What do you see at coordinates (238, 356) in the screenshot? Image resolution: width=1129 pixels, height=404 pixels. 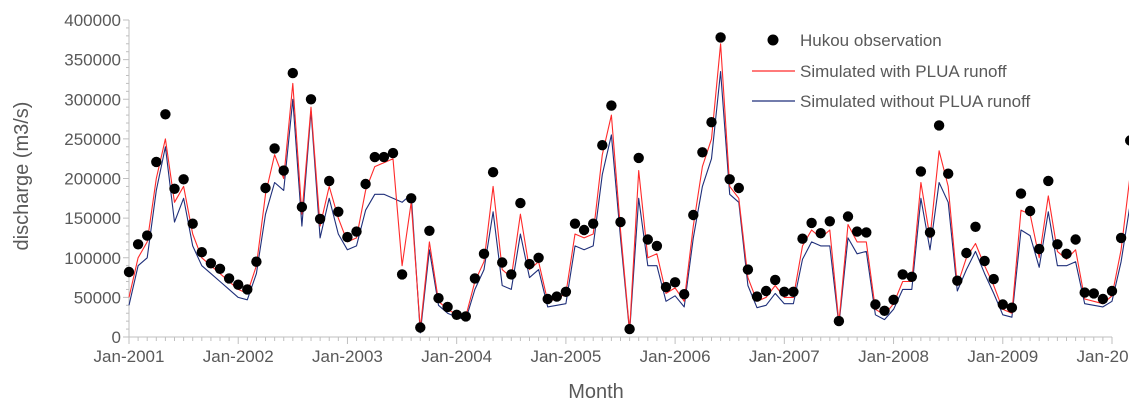 I see `x-tick-label: Jan-2002` at bounding box center [238, 356].